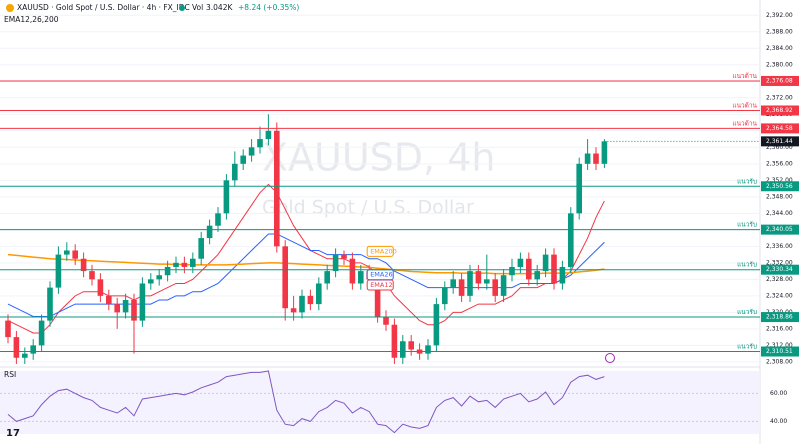 The width and height of the screenshot is (800, 444). What do you see at coordinates (779, 262) in the screenshot?
I see `y-tick-label: 2,332.00` at bounding box center [779, 262].